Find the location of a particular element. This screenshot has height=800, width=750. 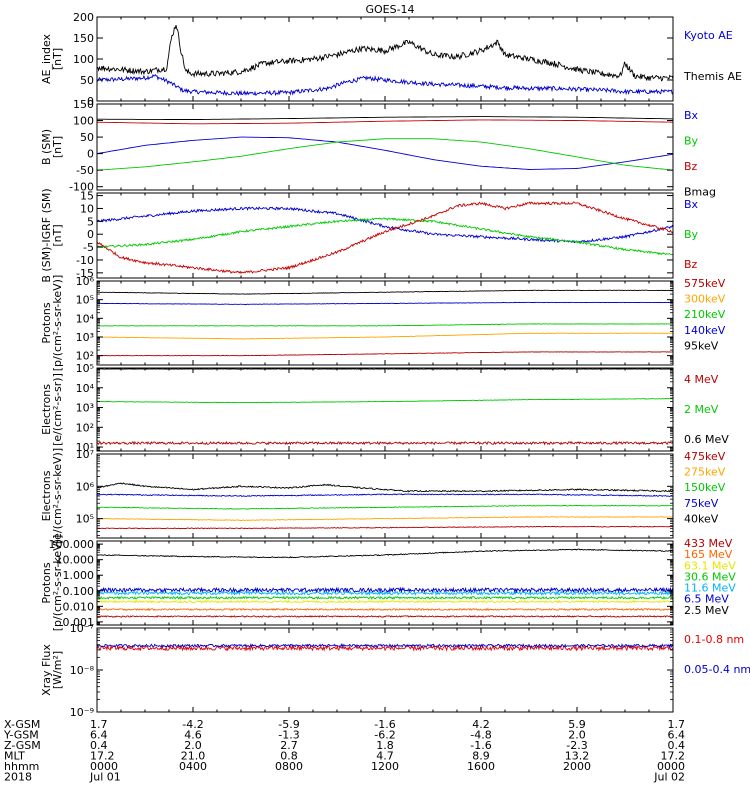

y-tick-label: 1.000 is located at coordinates (79, 575).